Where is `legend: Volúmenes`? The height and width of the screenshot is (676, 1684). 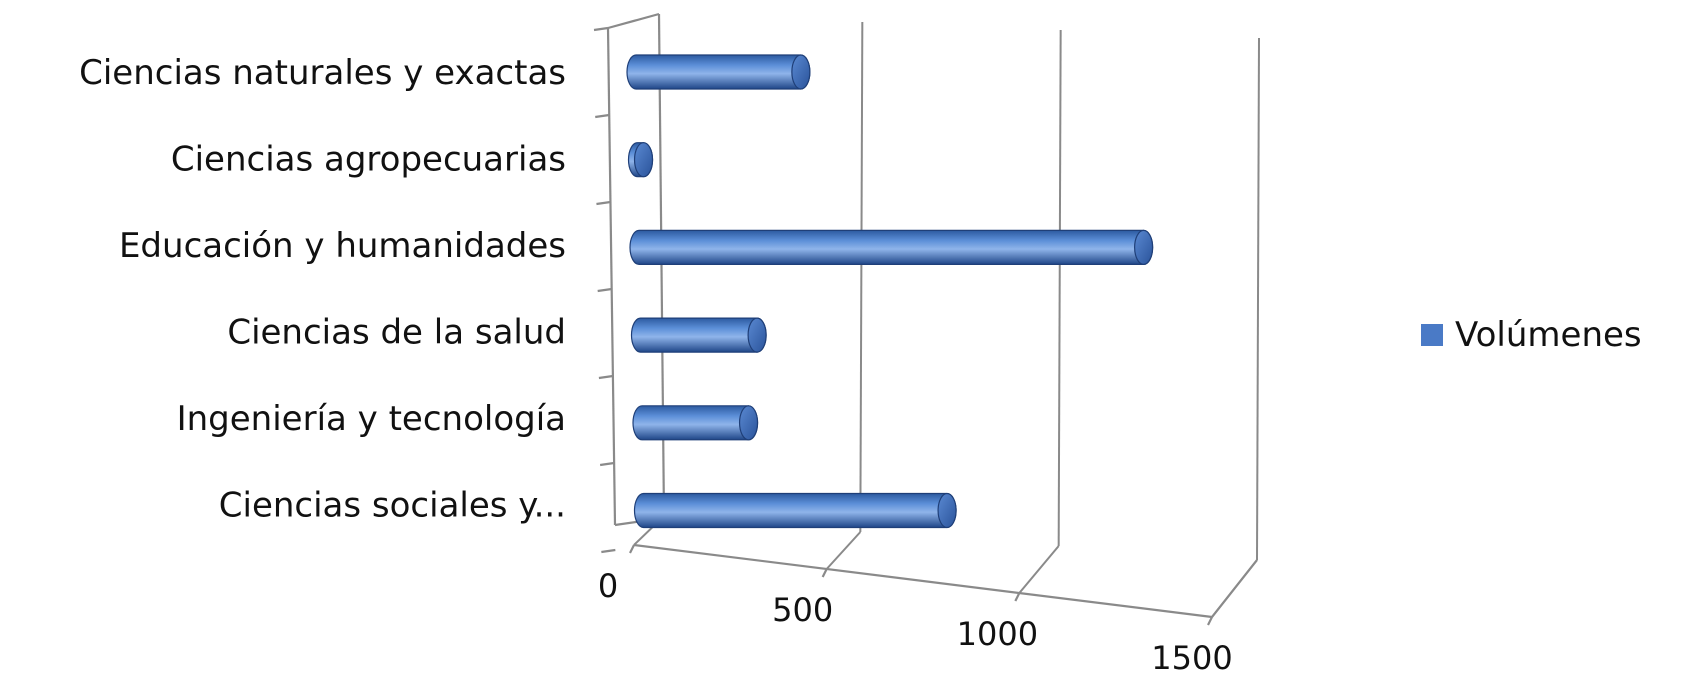 legend: Volúmenes is located at coordinates (1531, 335).